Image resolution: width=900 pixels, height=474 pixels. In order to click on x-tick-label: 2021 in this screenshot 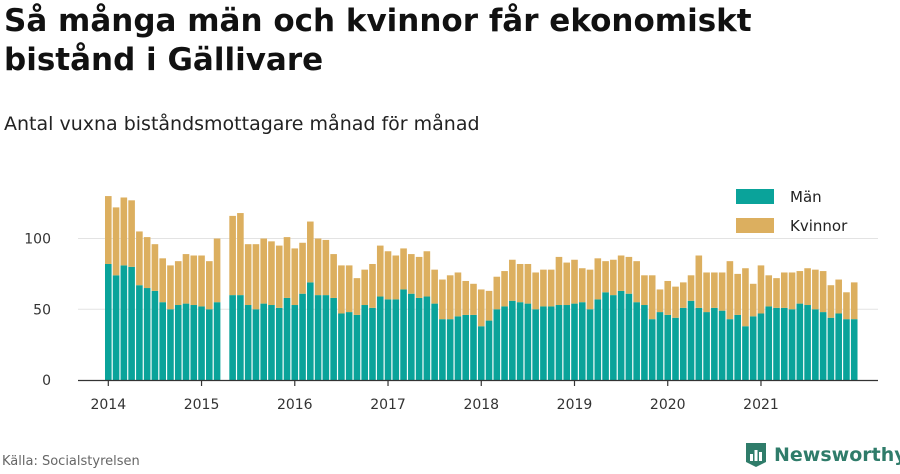, I will do `click(761, 405)`.